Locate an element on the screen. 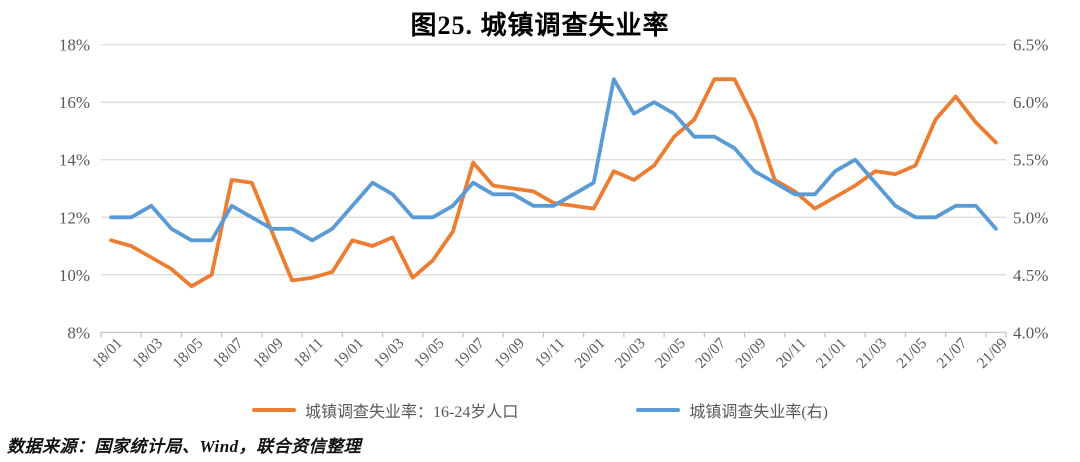 The width and height of the screenshot is (1080, 462). legend-item-youth: 城镇调查失业率：16-24岁人口 is located at coordinates (385, 410).